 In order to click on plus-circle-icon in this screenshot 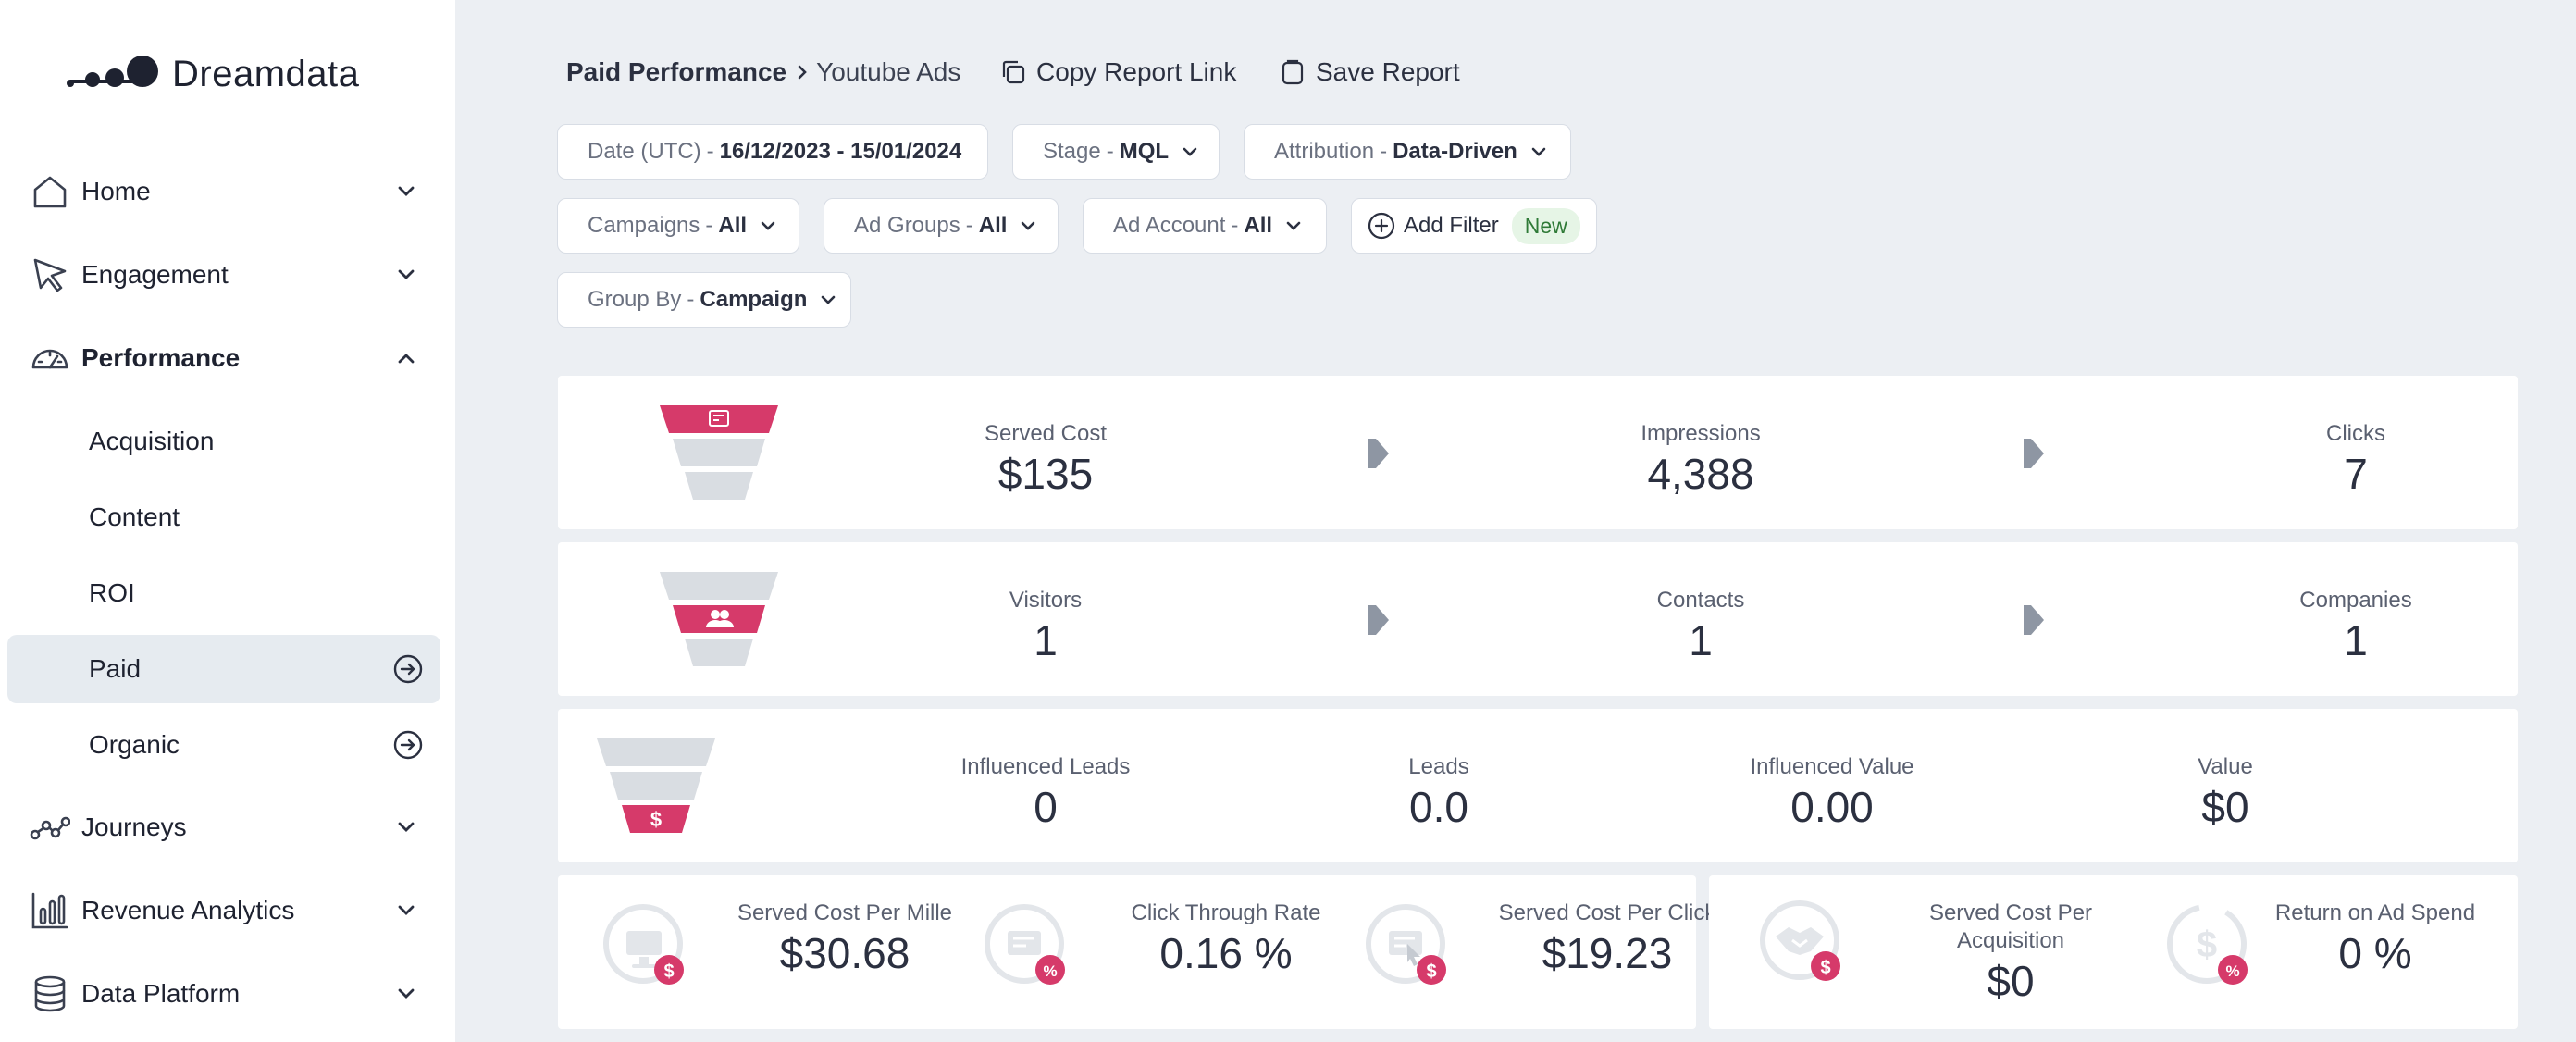, I will do `click(1382, 226)`.